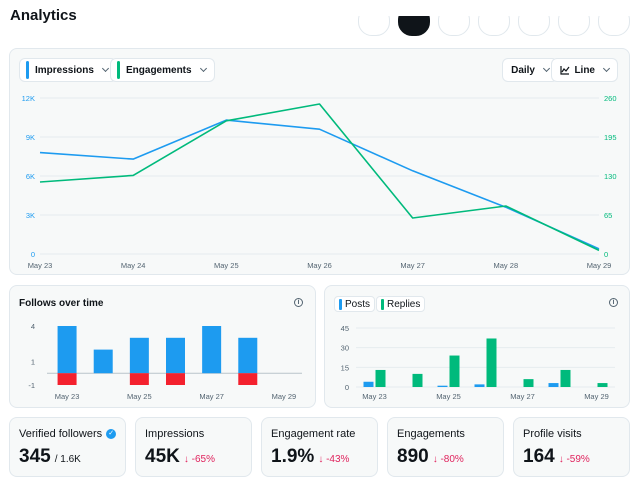 The height and width of the screenshot is (483, 640). Describe the element at coordinates (430, 457) in the screenshot. I see `stat-value: 890 ↓ -80%` at that location.